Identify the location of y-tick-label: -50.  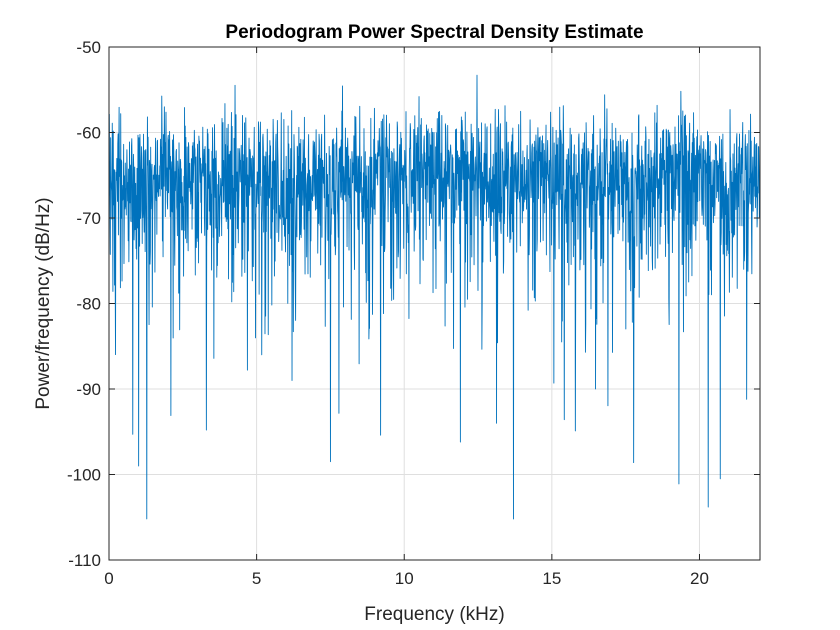
(88, 47).